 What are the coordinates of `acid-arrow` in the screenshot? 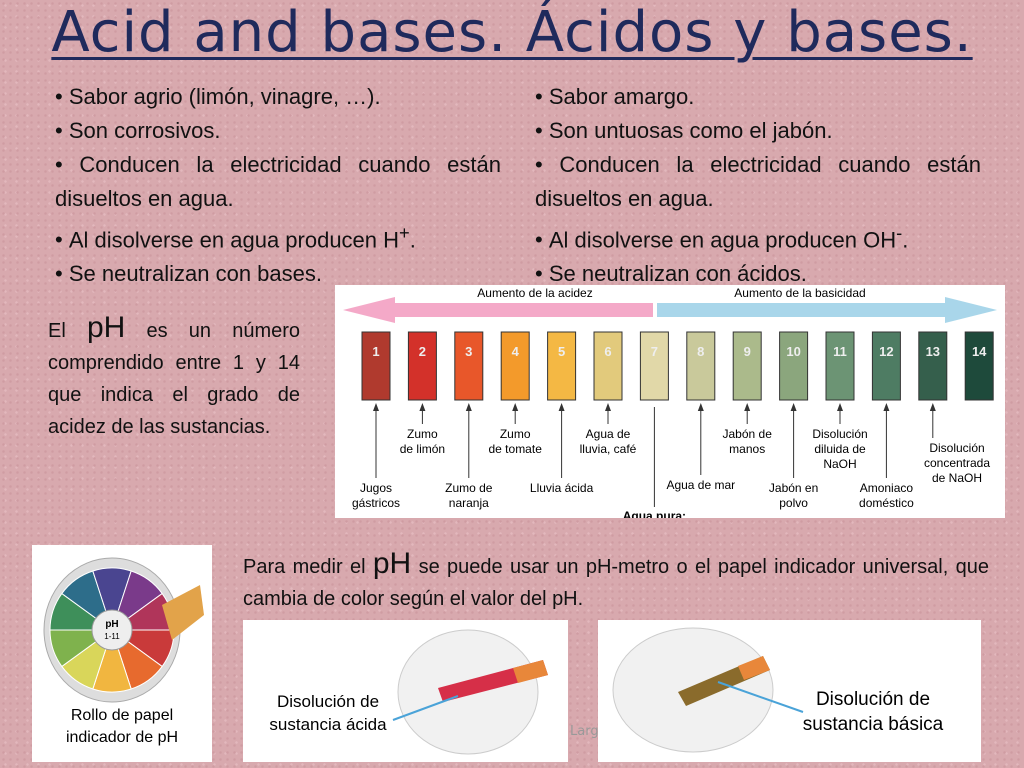 It's located at (498, 310).